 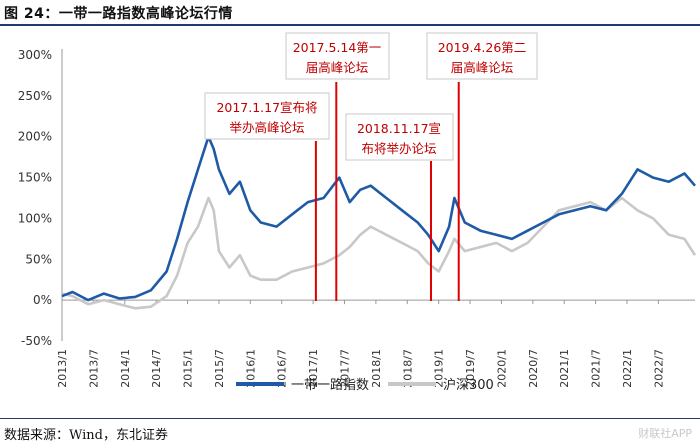 What do you see at coordinates (398, 148) in the screenshot?
I see `annotation-3-line2: 布将举办论坛` at bounding box center [398, 148].